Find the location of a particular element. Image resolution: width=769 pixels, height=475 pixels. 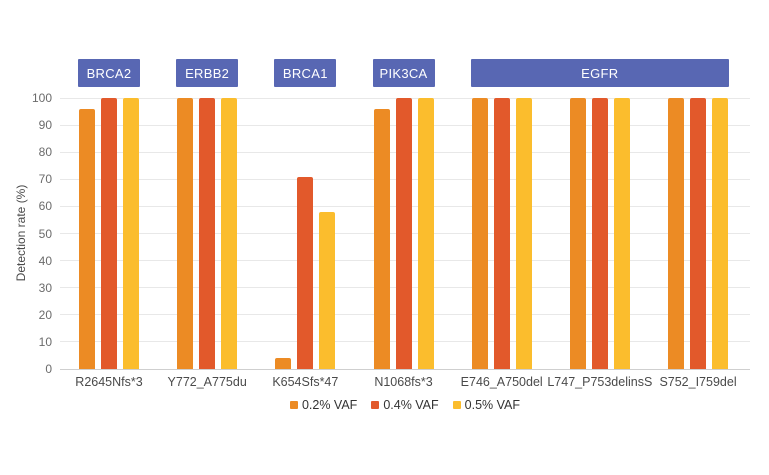

bar-0.5vaf-K654Sfs*47 is located at coordinates (327, 290).